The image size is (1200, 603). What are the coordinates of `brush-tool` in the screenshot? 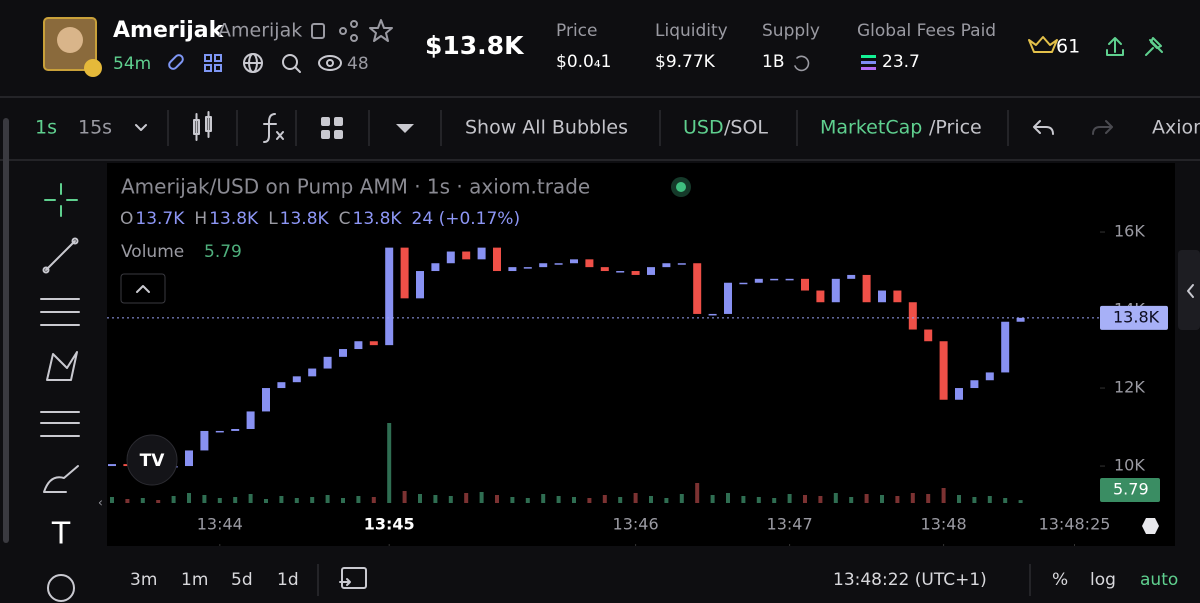 It's located at (61, 479).